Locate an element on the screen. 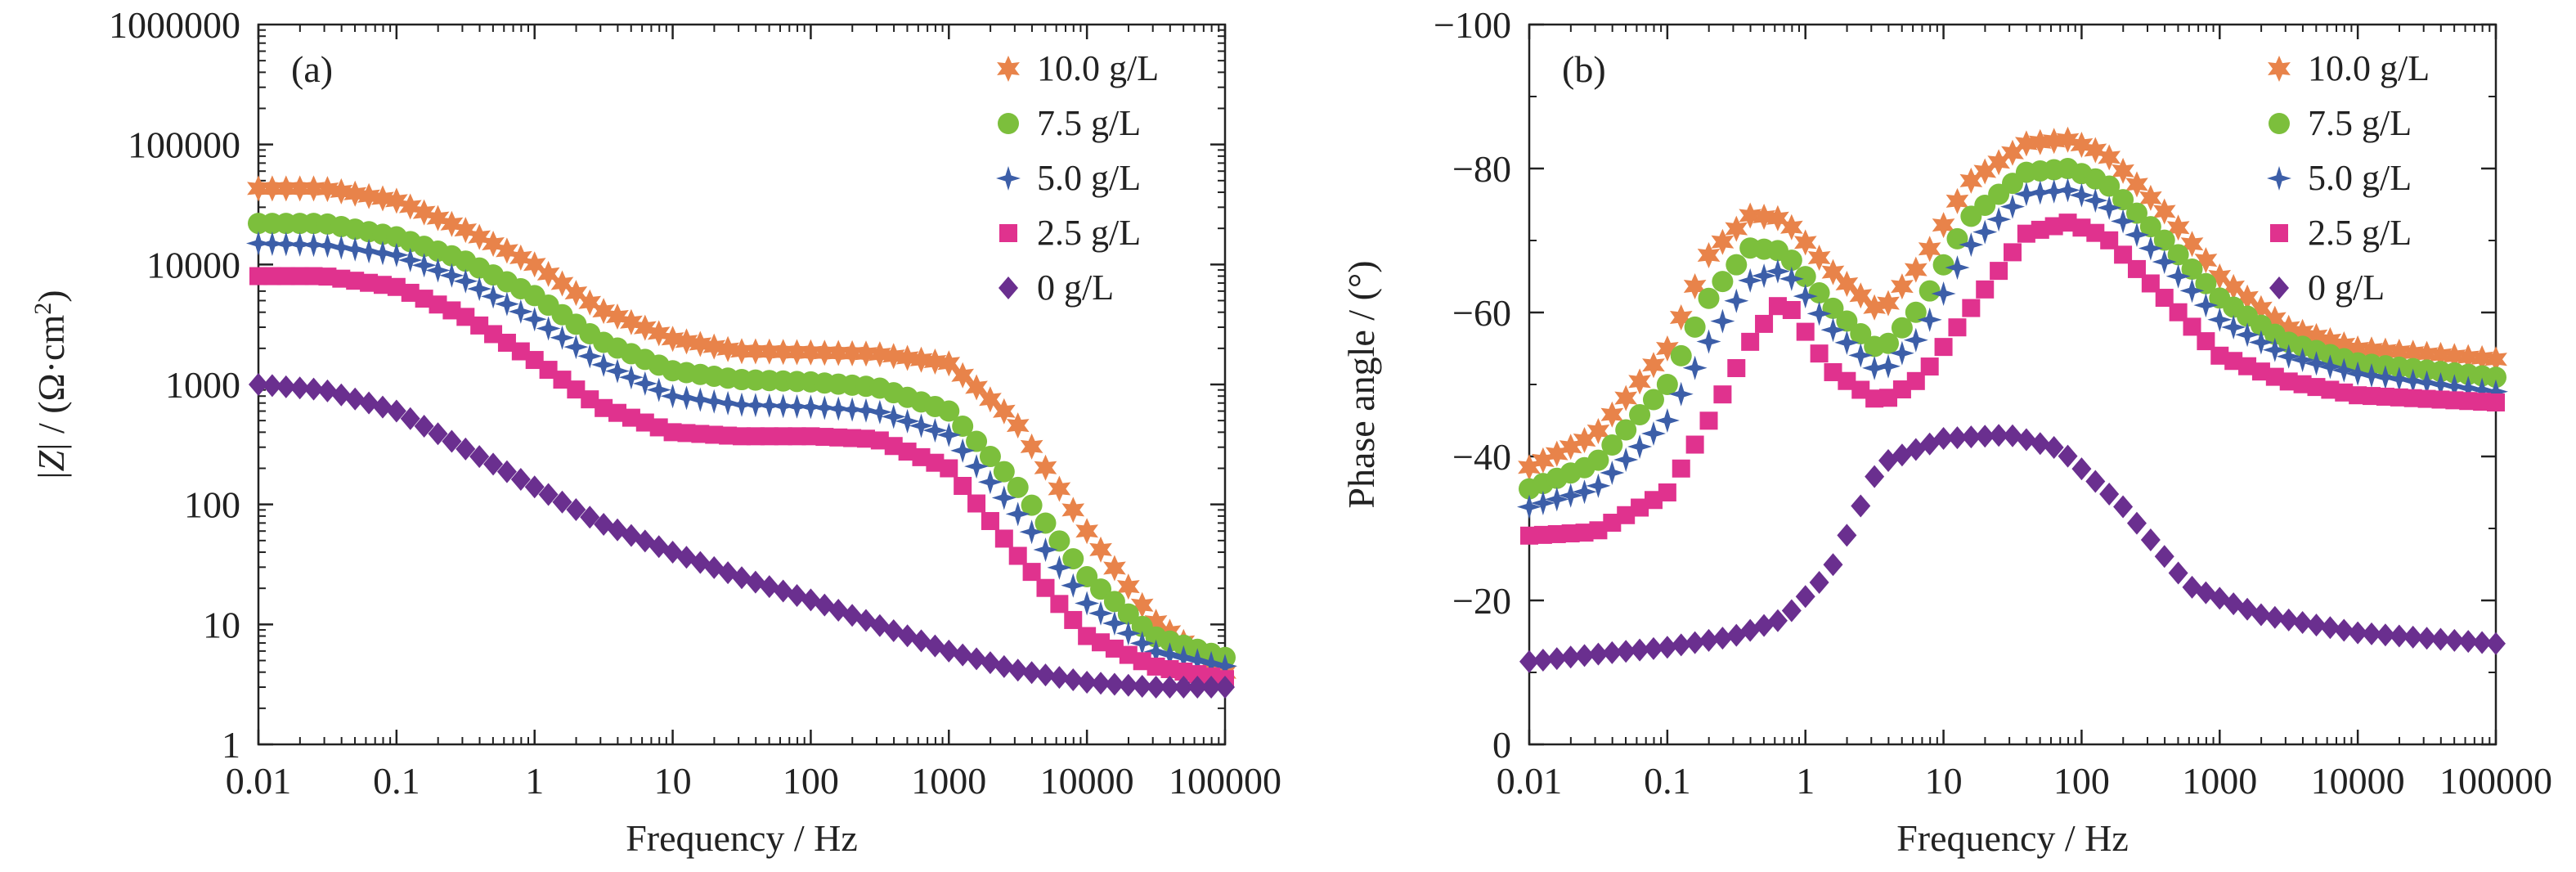 Image resolution: width=2576 pixels, height=872 pixels. x-tick-label: 10 is located at coordinates (673, 781).